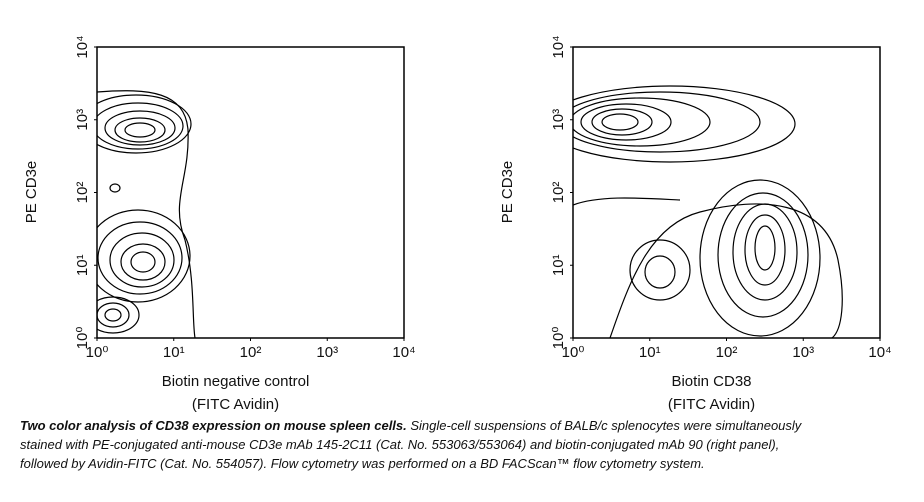  Describe the element at coordinates (711, 381) in the screenshot. I see `x-axis-label: Biotin CD38` at that location.